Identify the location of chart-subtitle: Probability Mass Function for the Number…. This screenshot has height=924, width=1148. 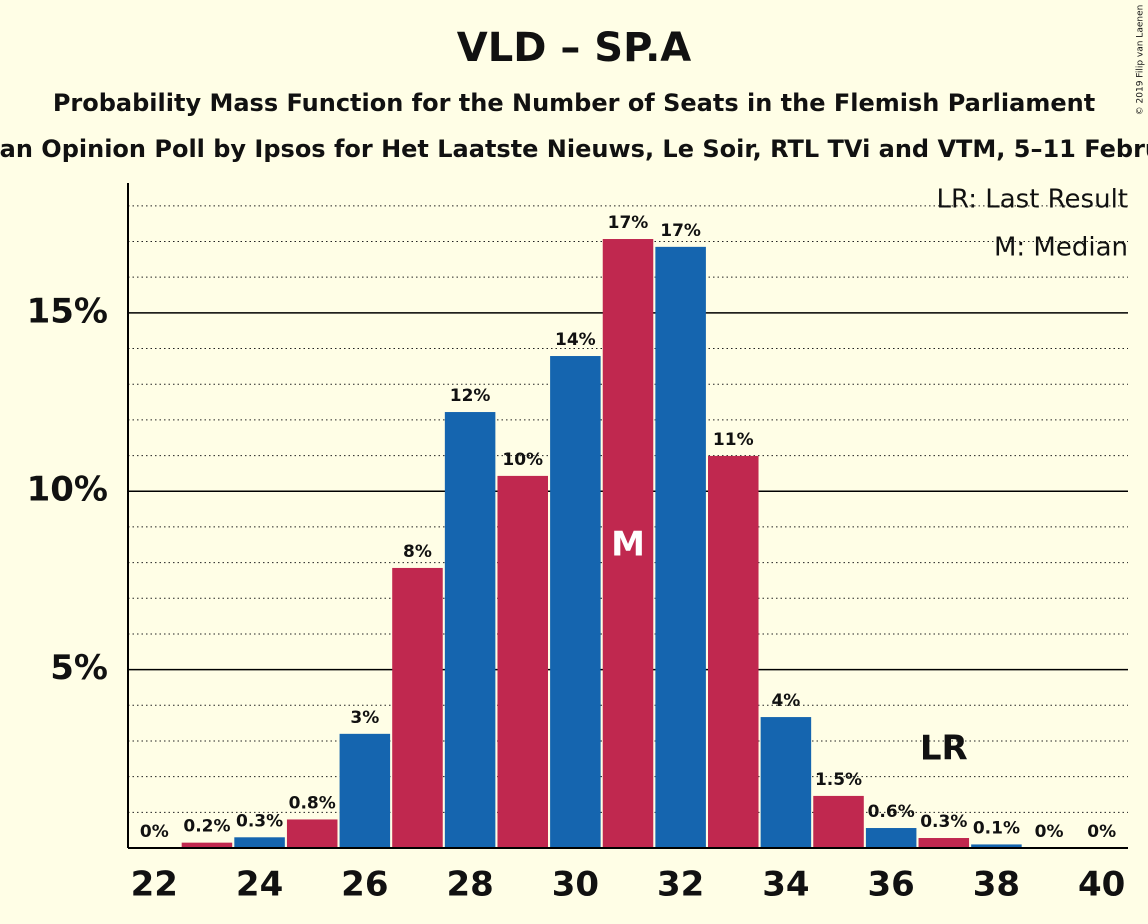
(574, 103).